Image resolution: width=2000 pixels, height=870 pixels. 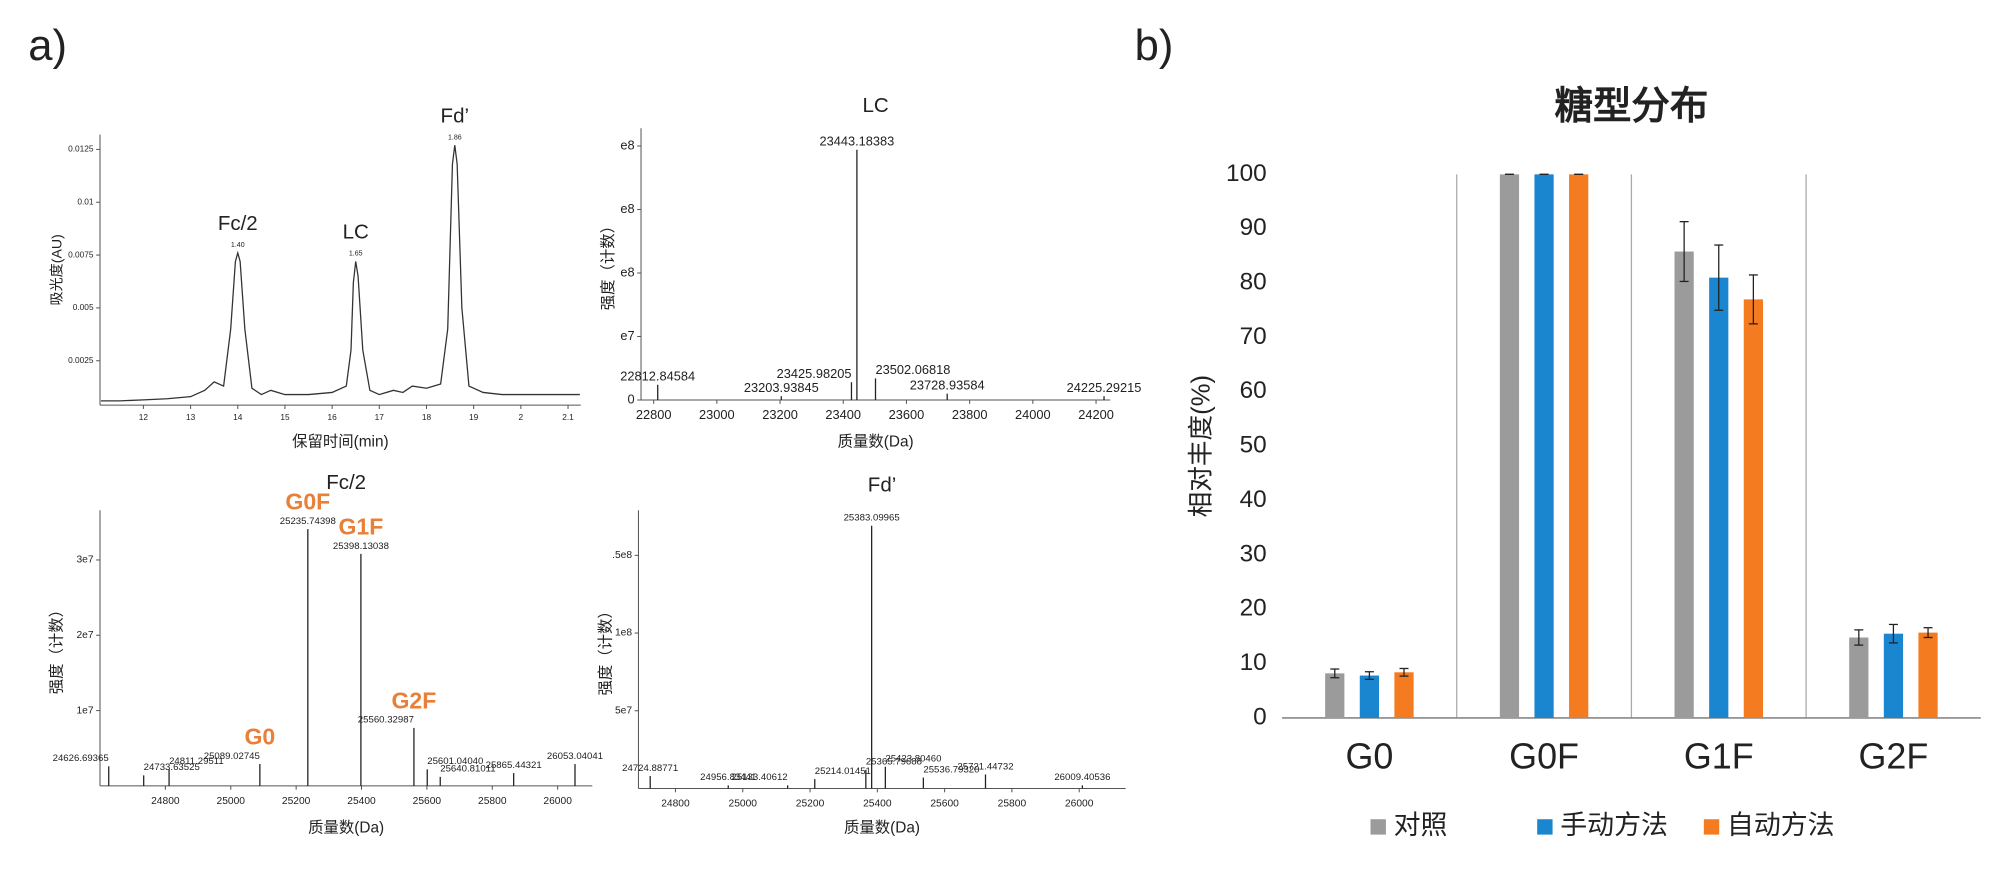 I want to click on peak-label: 25640.81011, so click(x=467, y=769).